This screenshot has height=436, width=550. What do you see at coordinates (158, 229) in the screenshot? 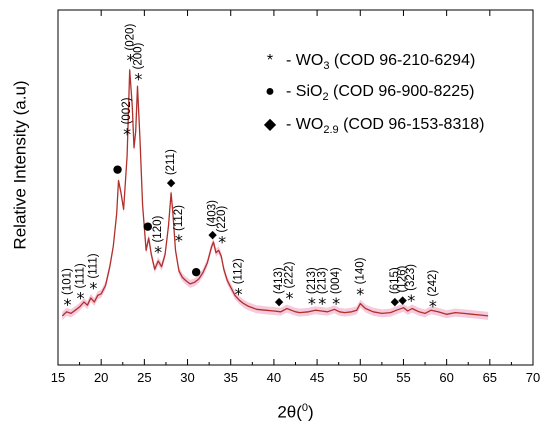
I see `peak-label: (120)` at bounding box center [158, 229].